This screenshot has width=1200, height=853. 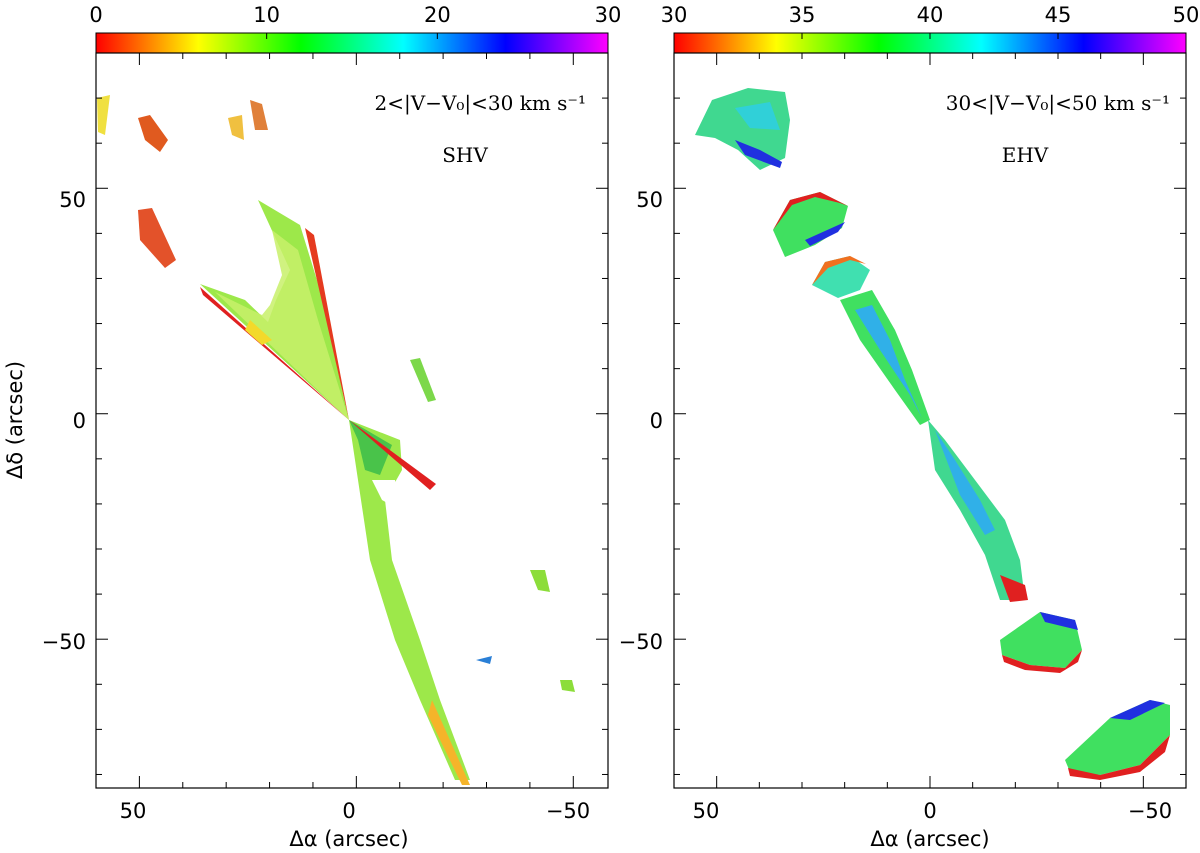 What do you see at coordinates (449, 742) in the screenshot?
I see `shv-south-lobe-tail` at bounding box center [449, 742].